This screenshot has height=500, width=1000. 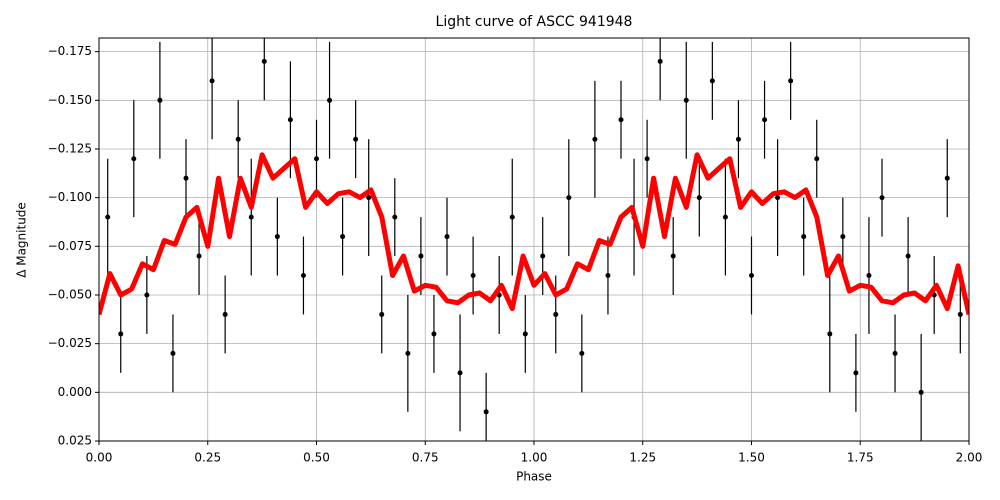 What do you see at coordinates (316, 458) in the screenshot?
I see `x-tick-label: 0.50` at bounding box center [316, 458].